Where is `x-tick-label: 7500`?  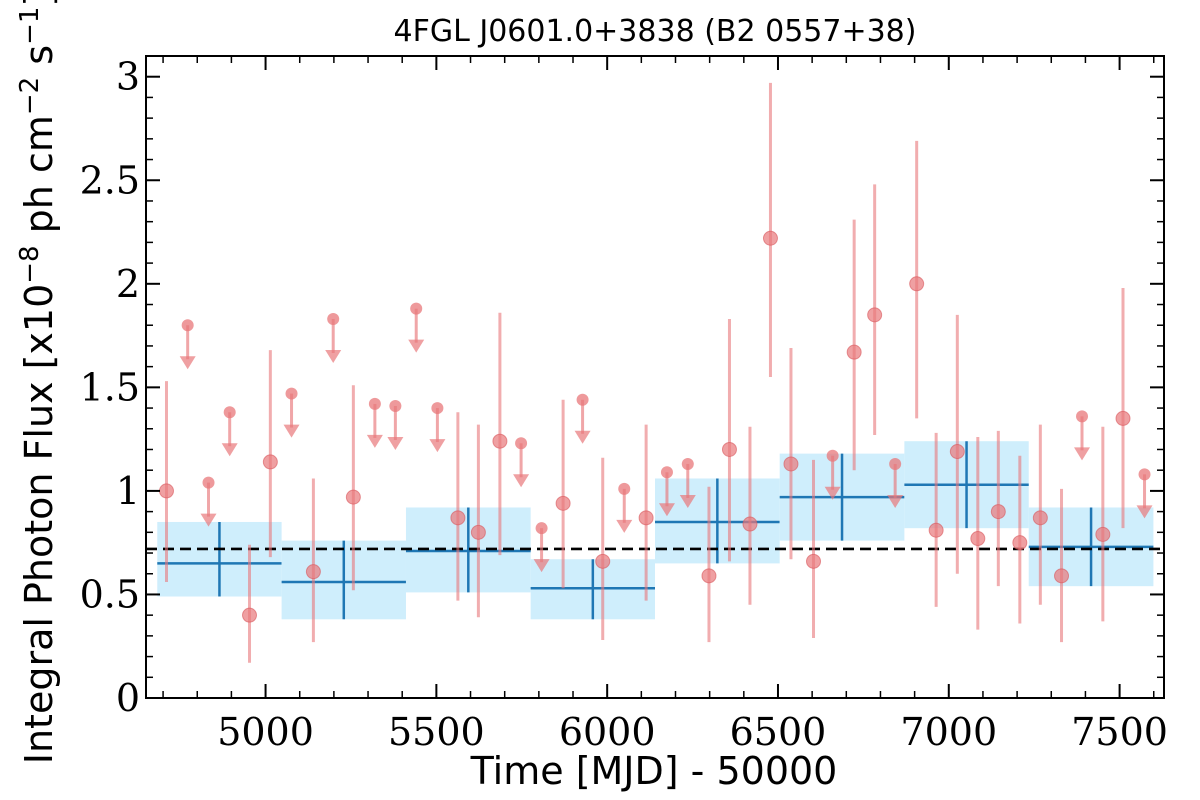 x-tick-label: 7500 is located at coordinates (1119, 732).